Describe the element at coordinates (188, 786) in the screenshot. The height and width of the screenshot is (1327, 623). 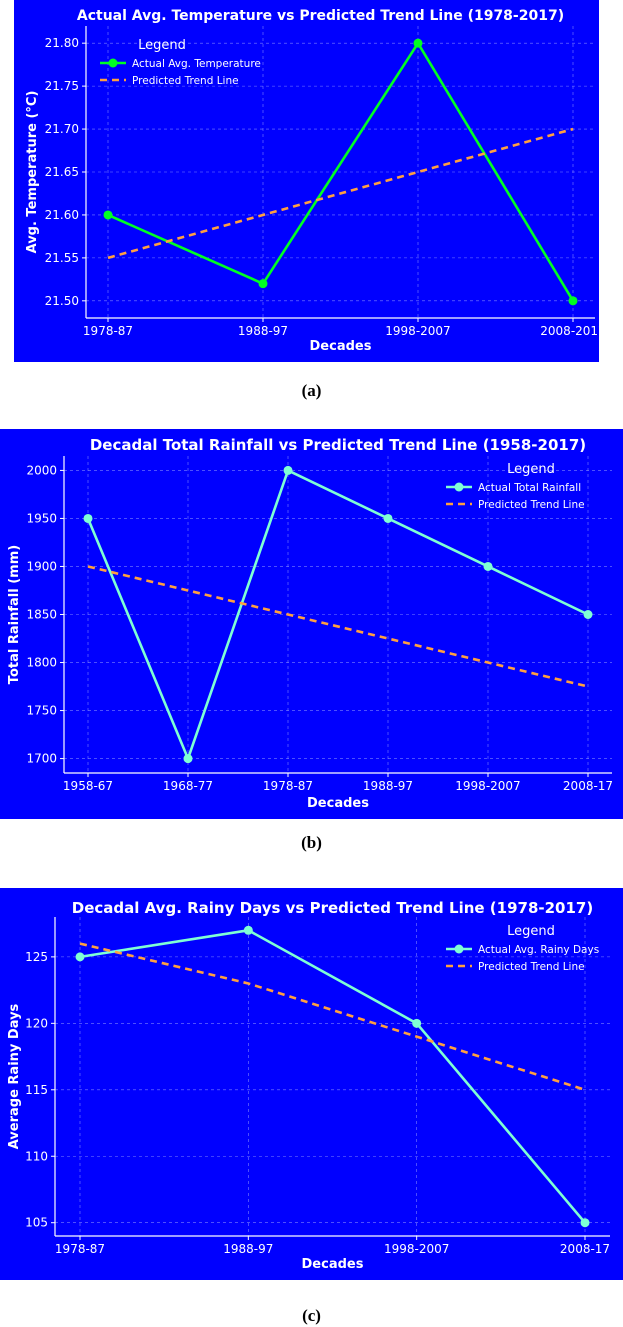
I see `x-tick-label: 1968-77` at that location.